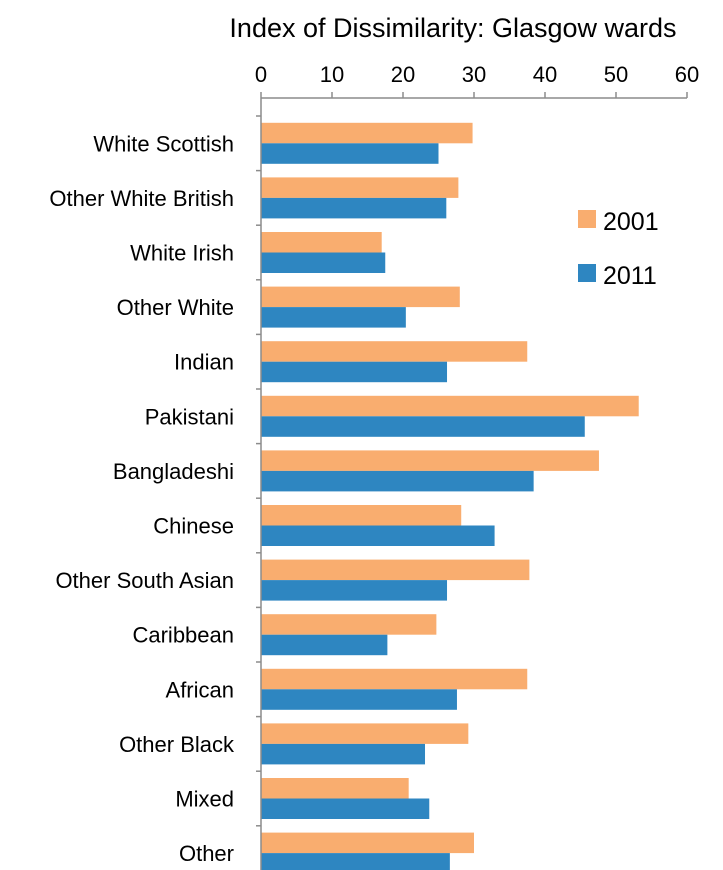 This screenshot has width=723, height=870. What do you see at coordinates (141, 198) in the screenshot?
I see `category-label: Other White British` at bounding box center [141, 198].